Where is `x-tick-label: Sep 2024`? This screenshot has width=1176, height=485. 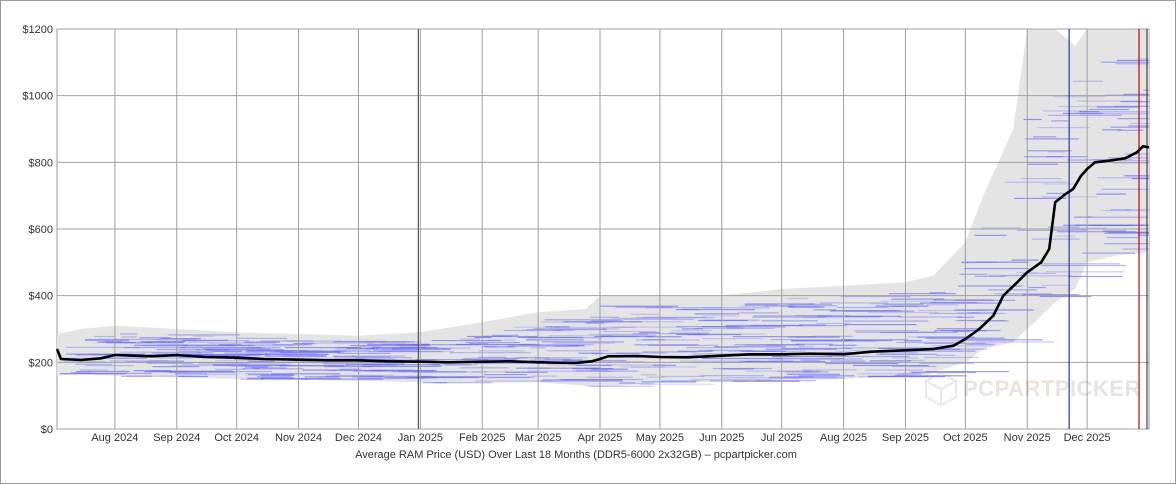 x-tick-label: Sep 2024 is located at coordinates (176, 438).